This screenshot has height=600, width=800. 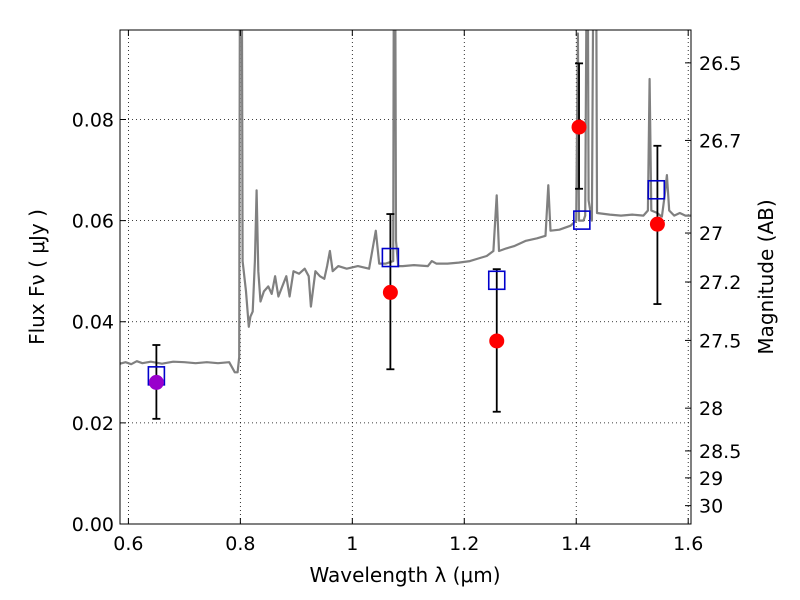 I want to click on magnitude-tick-label: 28.5, so click(x=720, y=452).